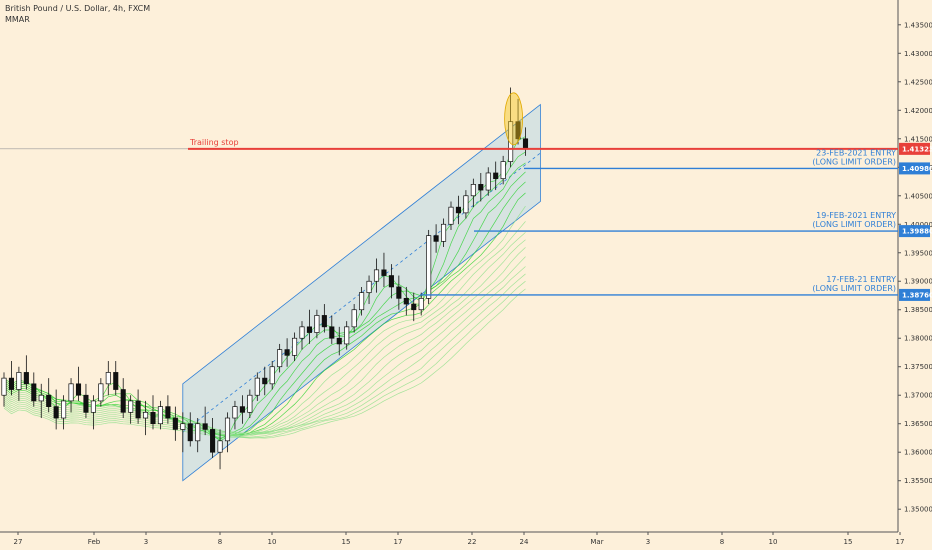 This screenshot has width=932, height=550. Describe the element at coordinates (856, 215) in the screenshot. I see `entry-label: 19-FEB-2021 ENTRY` at that location.